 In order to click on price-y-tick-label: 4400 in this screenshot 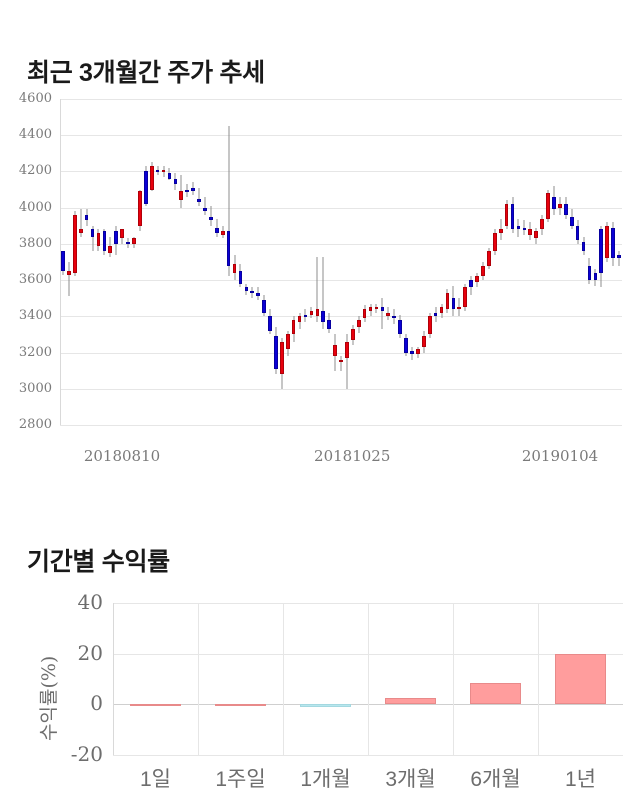, I will do `click(35, 135)`.